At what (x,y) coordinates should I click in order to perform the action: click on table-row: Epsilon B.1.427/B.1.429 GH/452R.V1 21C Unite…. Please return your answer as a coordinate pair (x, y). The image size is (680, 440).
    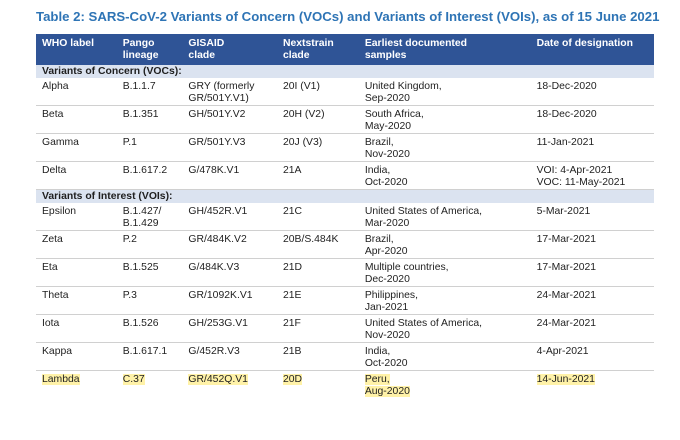
    Looking at the image, I should click on (345, 217).